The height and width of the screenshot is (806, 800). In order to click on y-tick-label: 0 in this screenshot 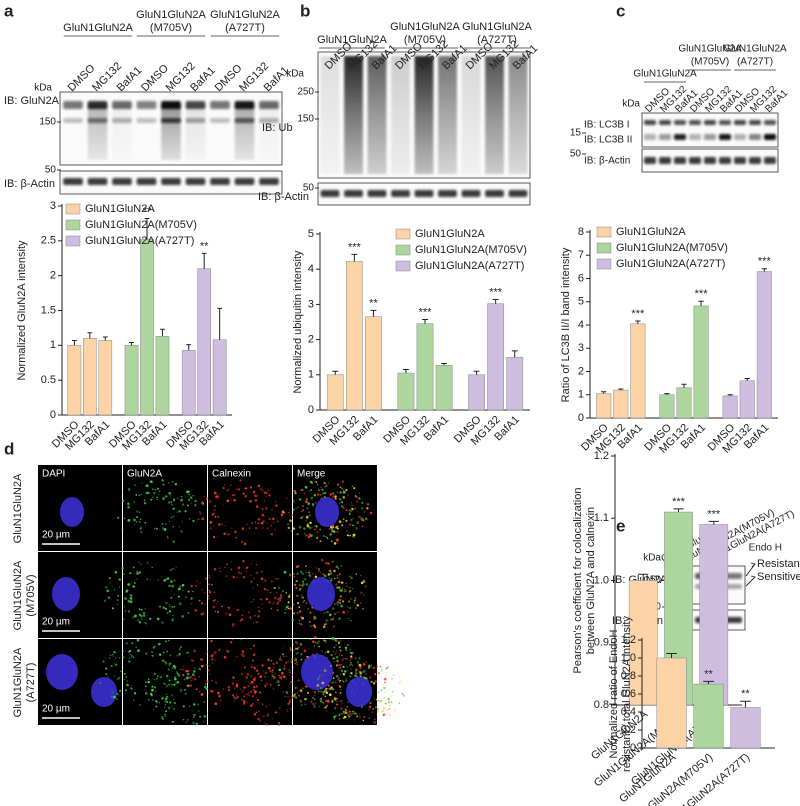, I will do `click(311, 410)`.